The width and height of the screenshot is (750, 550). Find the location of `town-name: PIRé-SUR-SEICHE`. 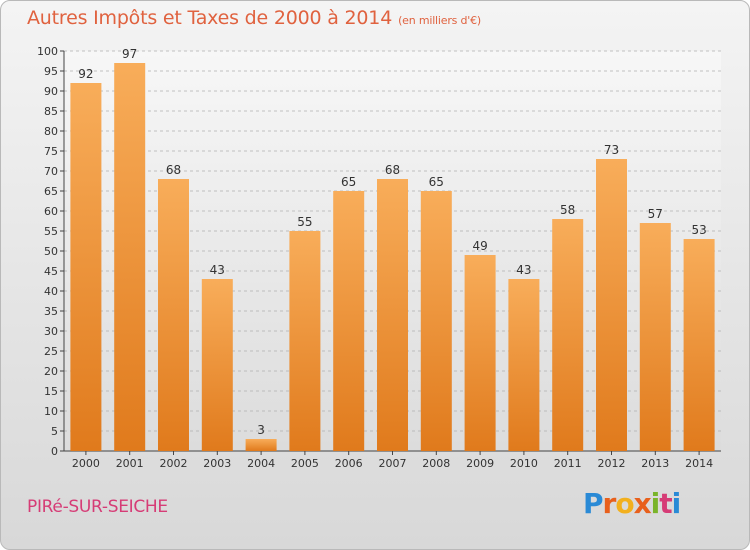

town-name: PIRé-SUR-SEICHE is located at coordinates (97, 507).